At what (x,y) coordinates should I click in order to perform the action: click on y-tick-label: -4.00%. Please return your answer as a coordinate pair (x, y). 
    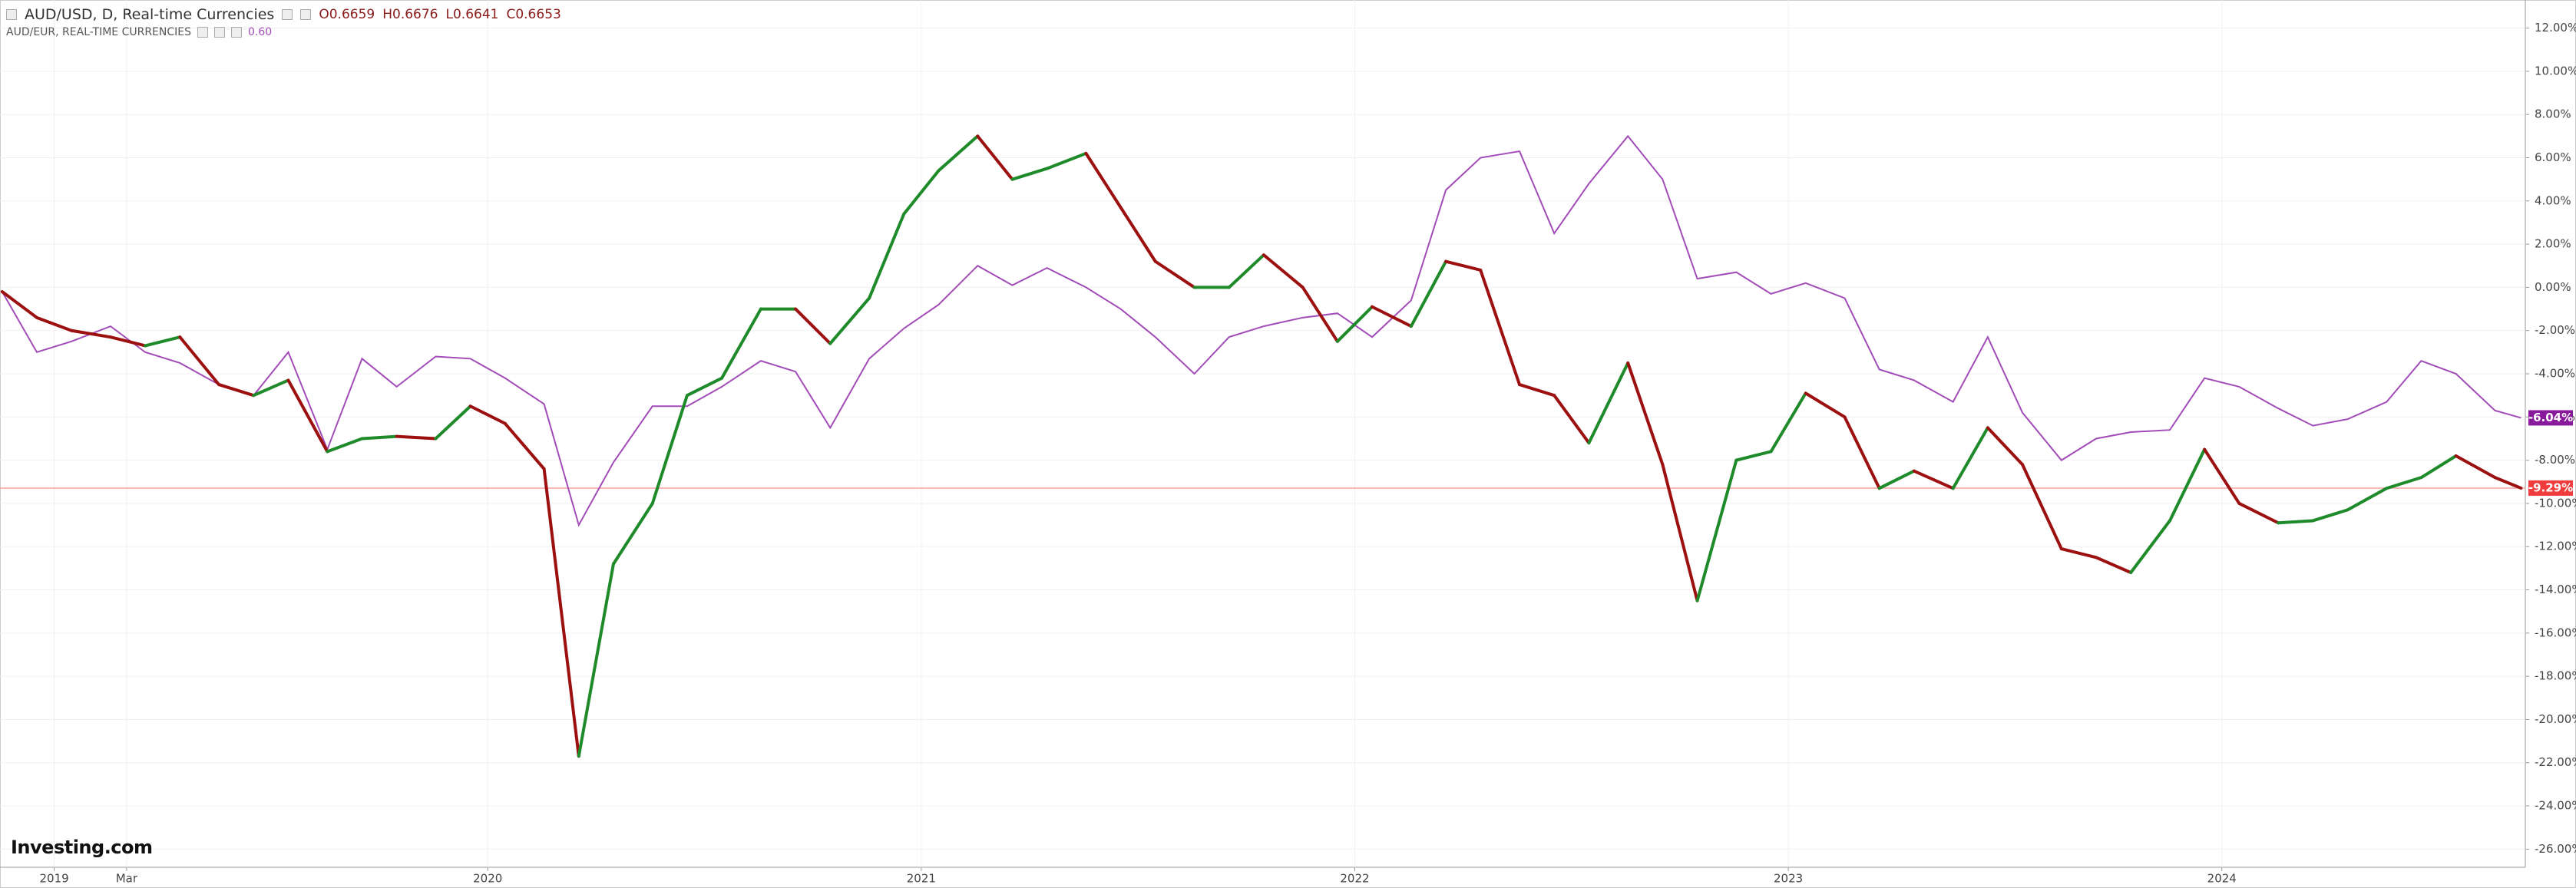
    Looking at the image, I should click on (2555, 374).